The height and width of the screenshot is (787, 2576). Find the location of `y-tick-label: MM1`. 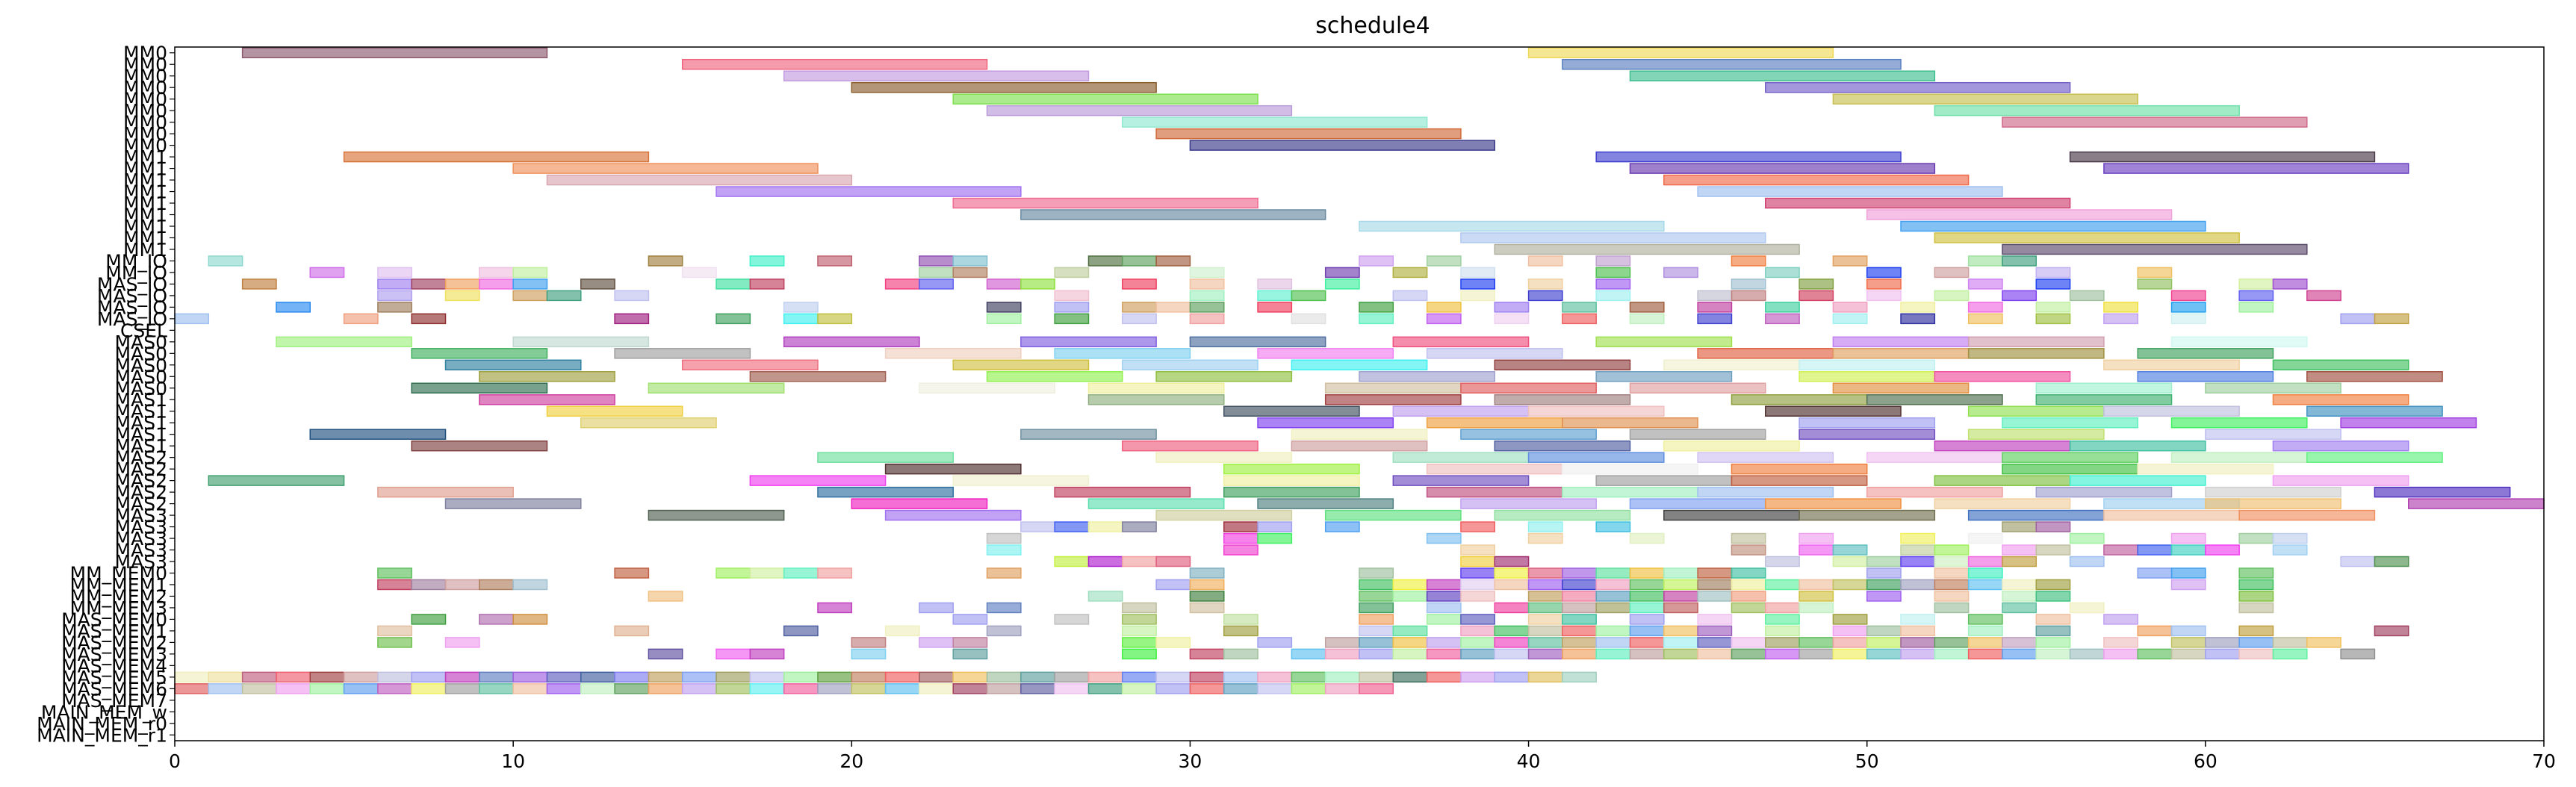

y-tick-label: MM1 is located at coordinates (145, 180).